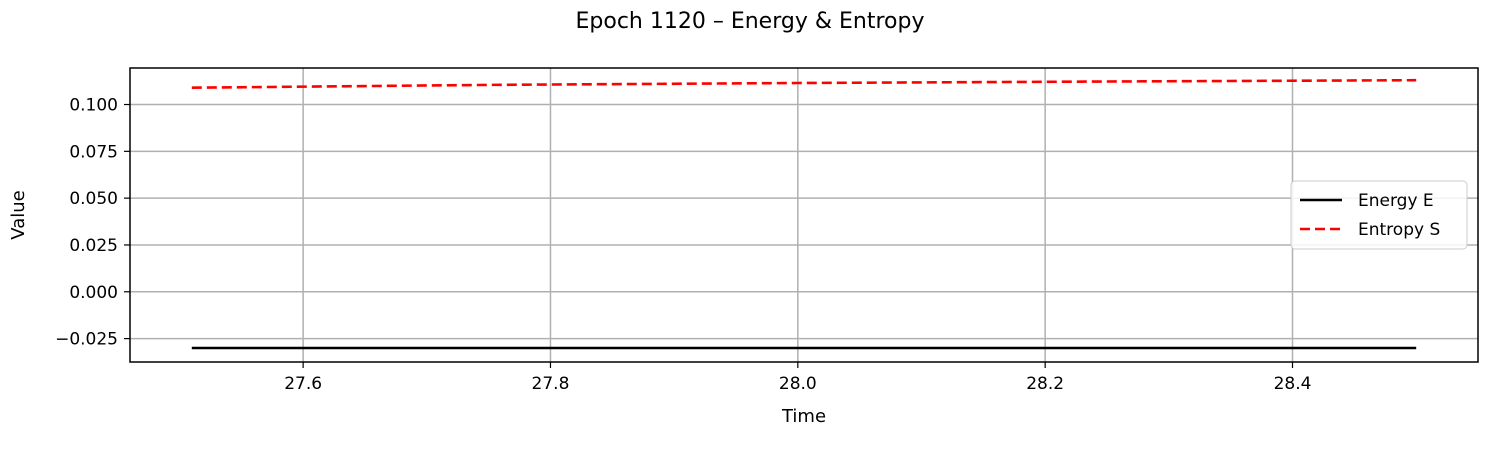  I want to click on y-tick-label: 0.000, so click(93, 293).